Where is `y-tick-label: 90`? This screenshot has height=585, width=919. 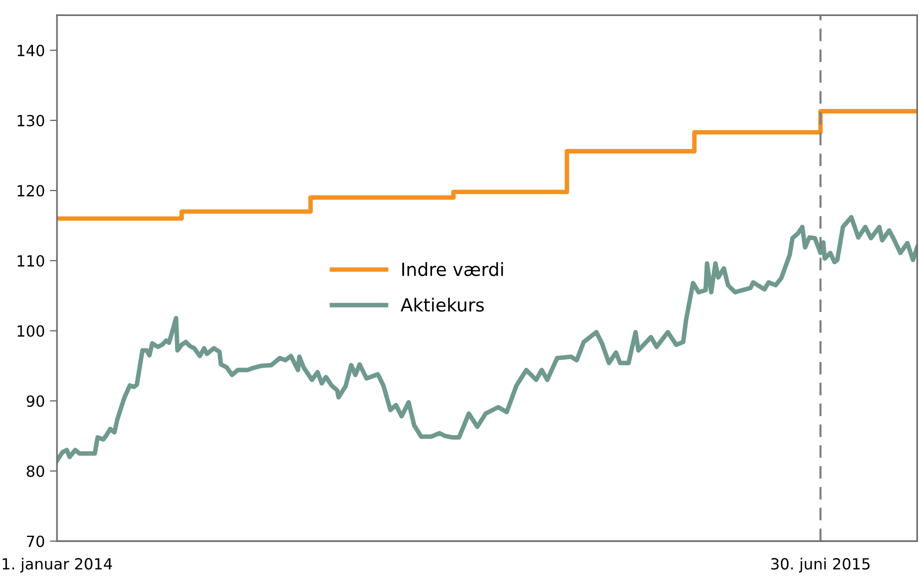 y-tick-label: 90 is located at coordinates (35, 401).